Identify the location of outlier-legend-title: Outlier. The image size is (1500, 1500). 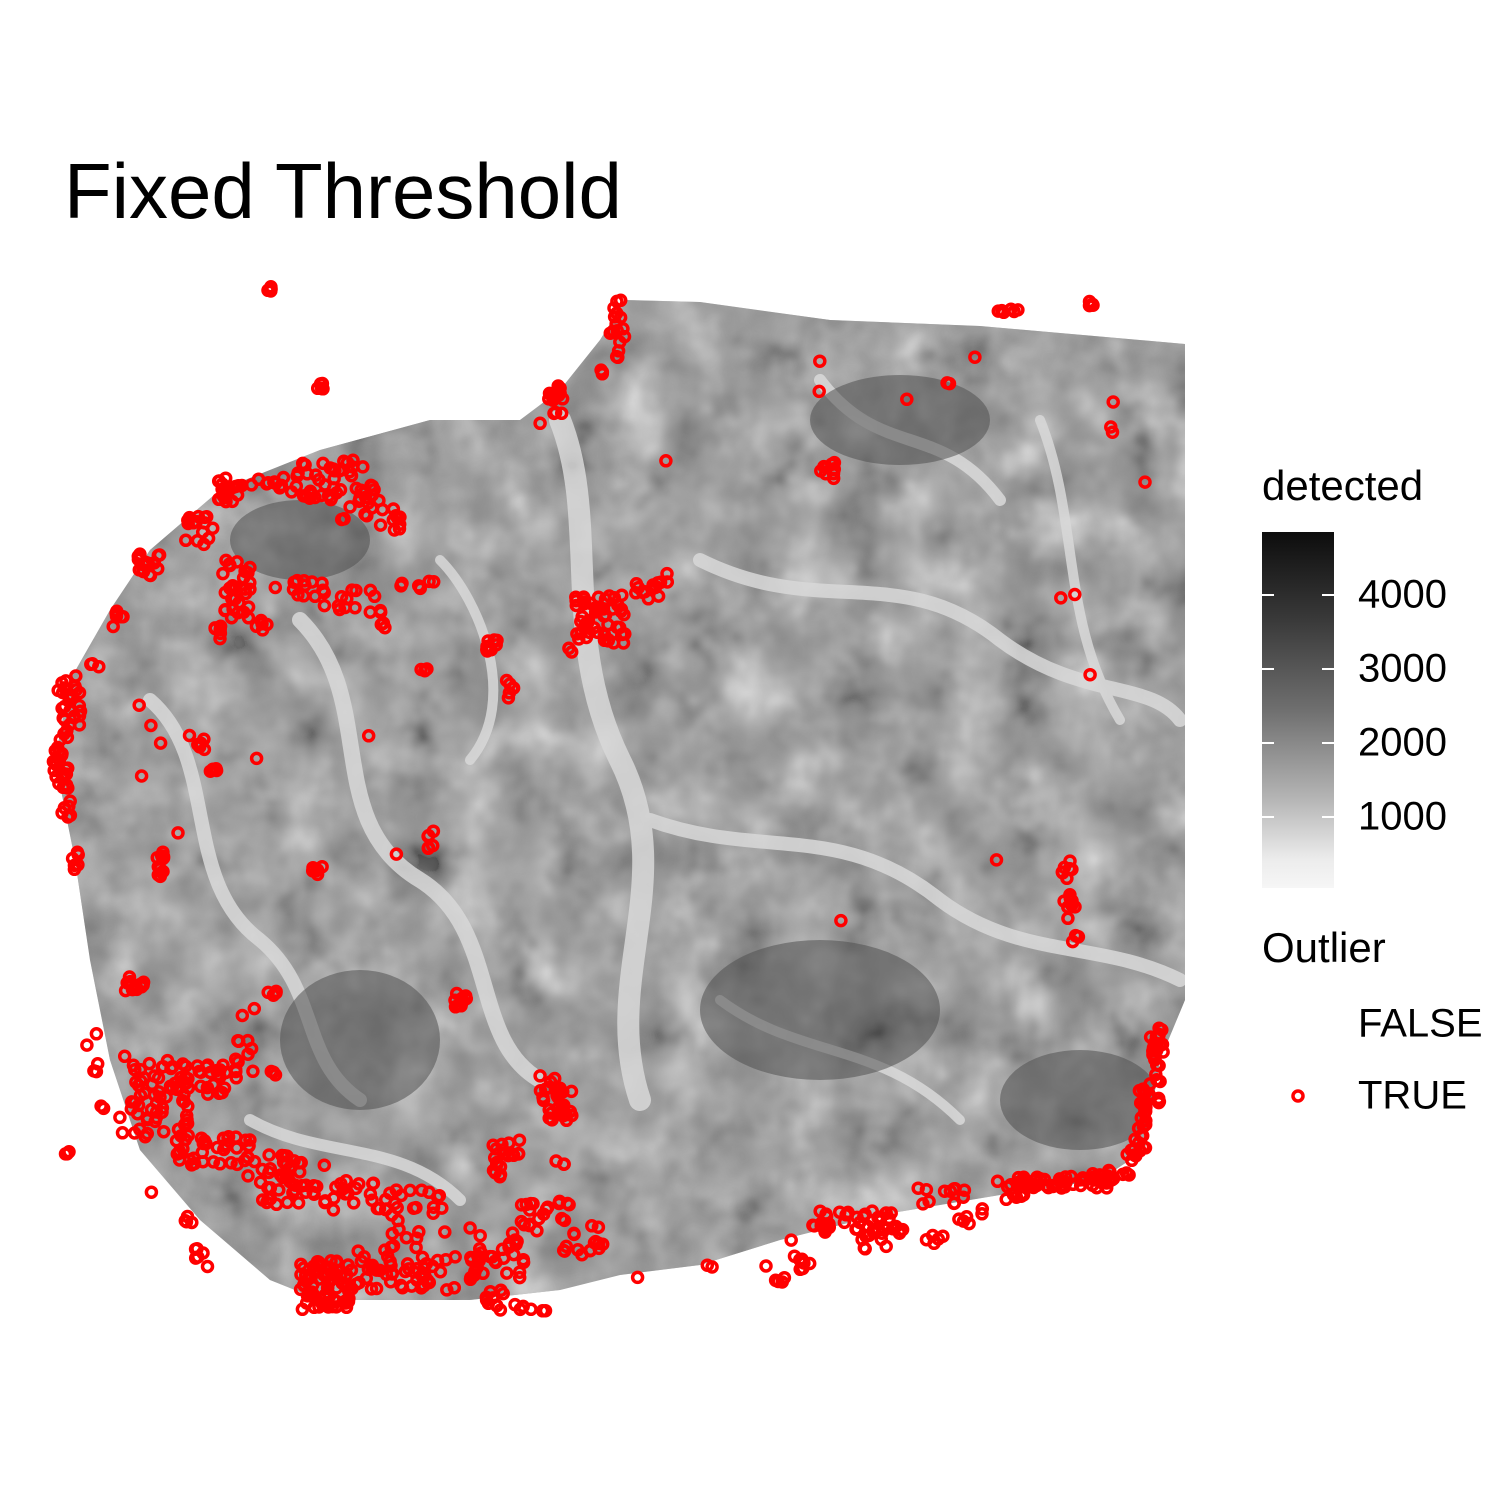
(1324, 947).